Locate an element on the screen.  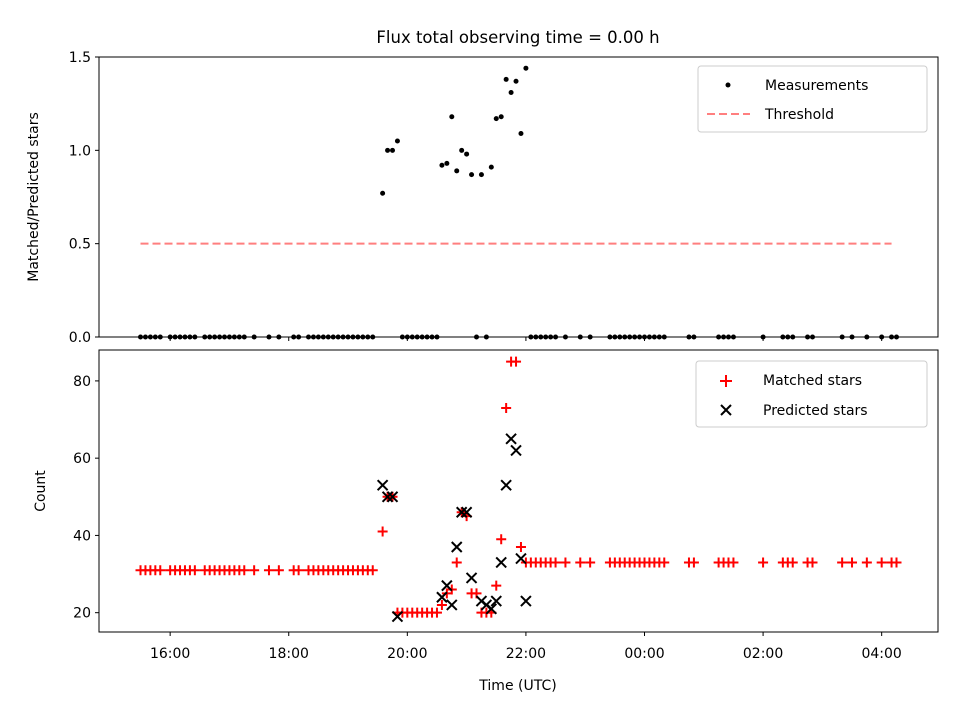
bottom-legend: Matched stars Predicted stars is located at coordinates (811, 394).